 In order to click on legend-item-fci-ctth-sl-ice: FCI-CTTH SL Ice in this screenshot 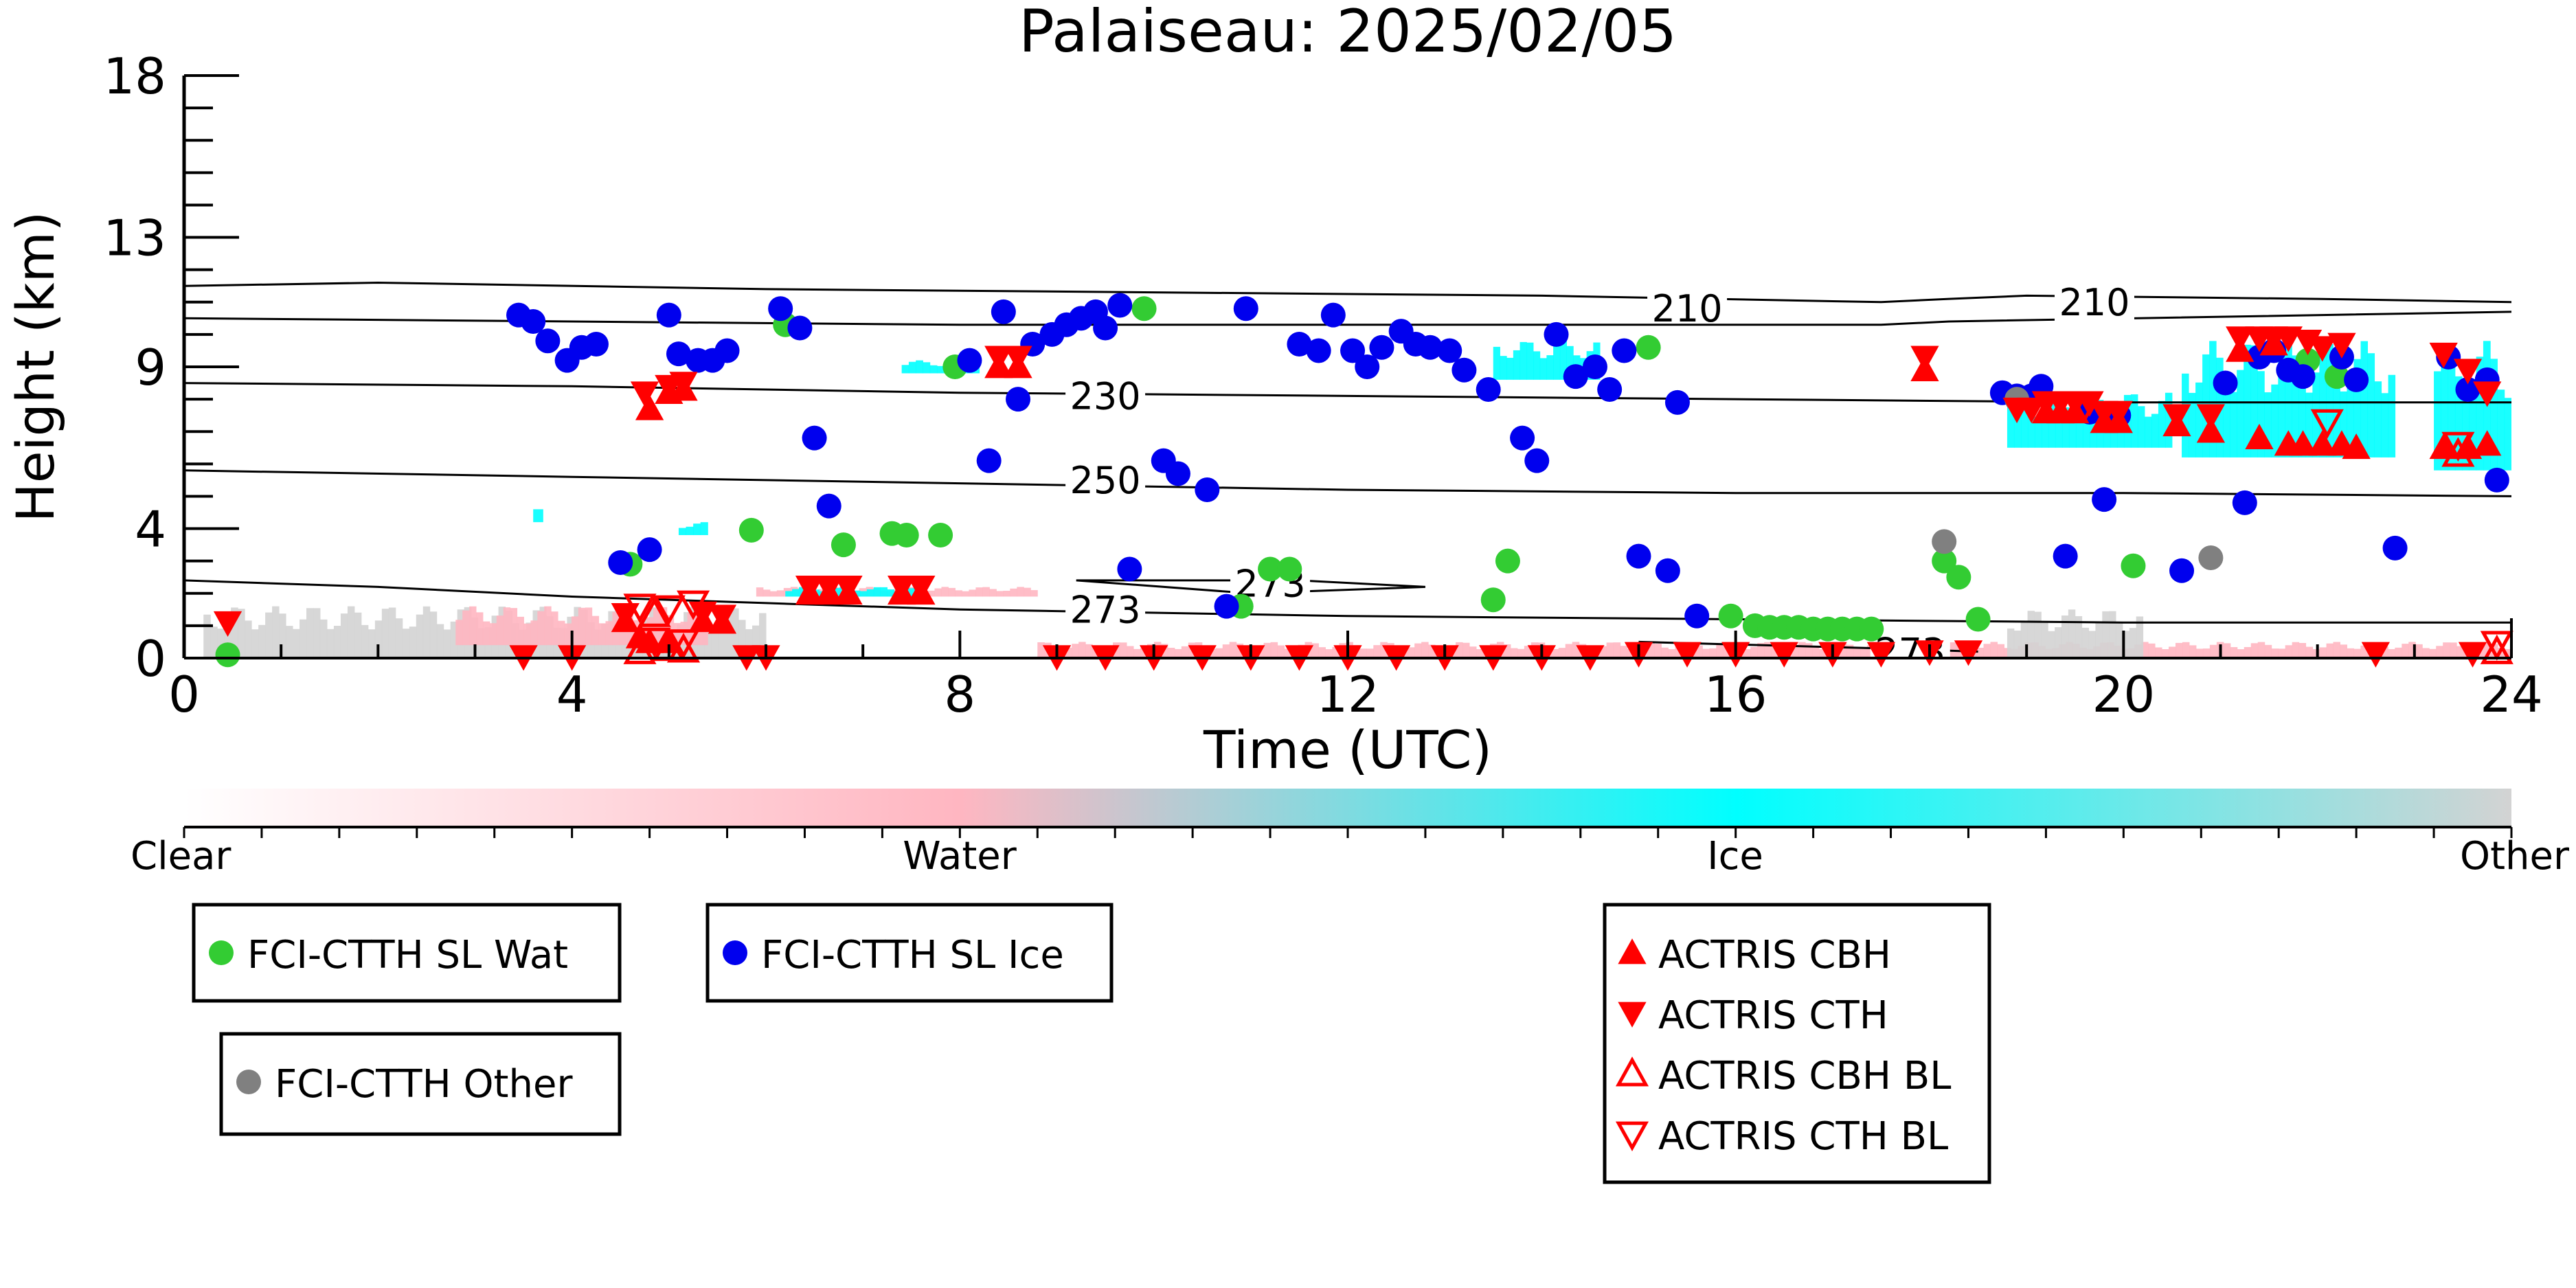, I will do `click(893, 955)`.